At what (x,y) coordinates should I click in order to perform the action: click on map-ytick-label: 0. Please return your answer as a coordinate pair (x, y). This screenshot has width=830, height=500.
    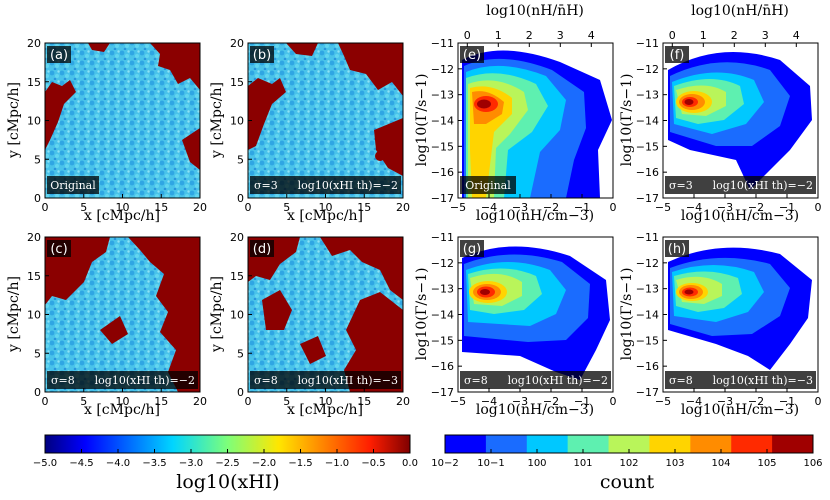
    Looking at the image, I should click on (37, 198).